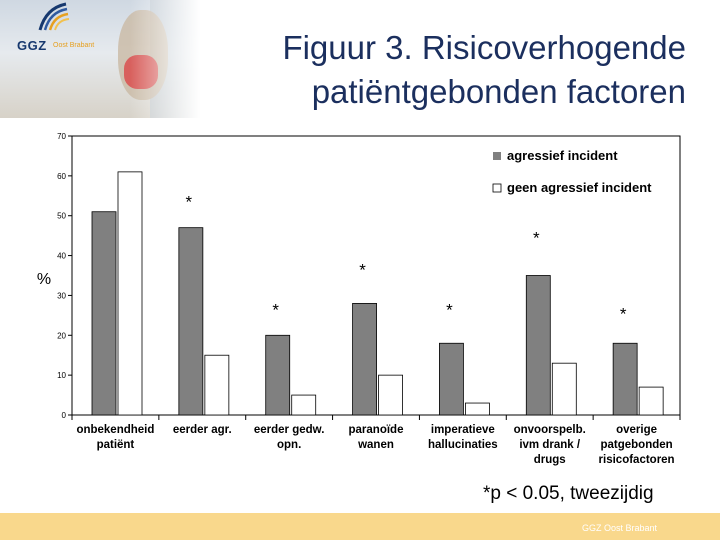  What do you see at coordinates (202, 430) in the screenshot?
I see `x-category-label: eerder agr.` at bounding box center [202, 430].